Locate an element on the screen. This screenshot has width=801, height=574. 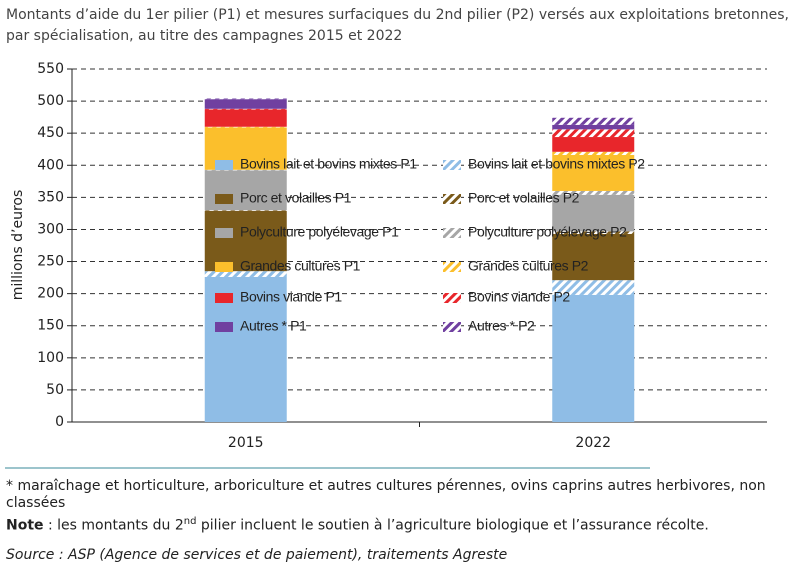
y-tick-label: 550 is located at coordinates (50, 69).